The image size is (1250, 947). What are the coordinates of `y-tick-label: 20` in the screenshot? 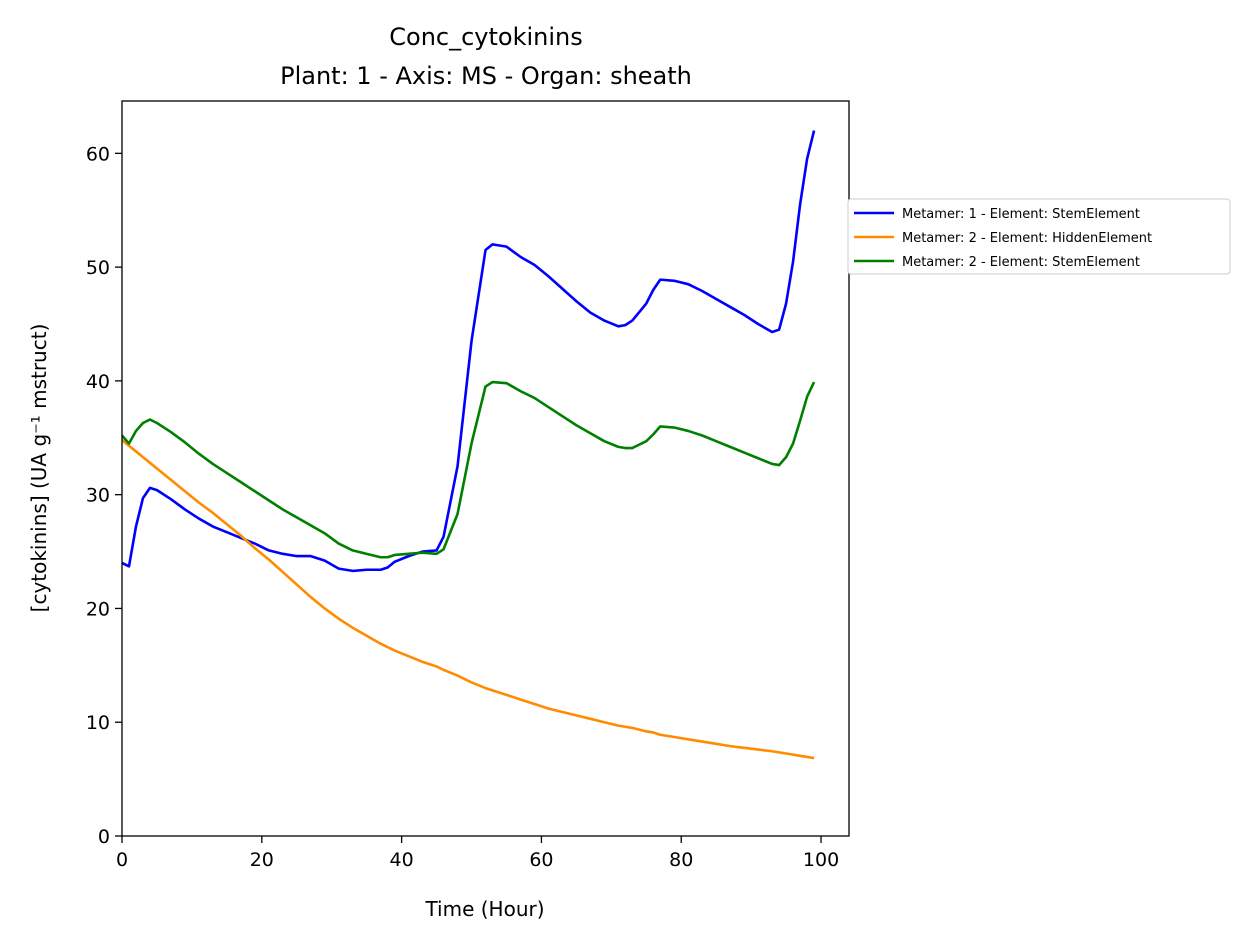 It's located at (98, 609).